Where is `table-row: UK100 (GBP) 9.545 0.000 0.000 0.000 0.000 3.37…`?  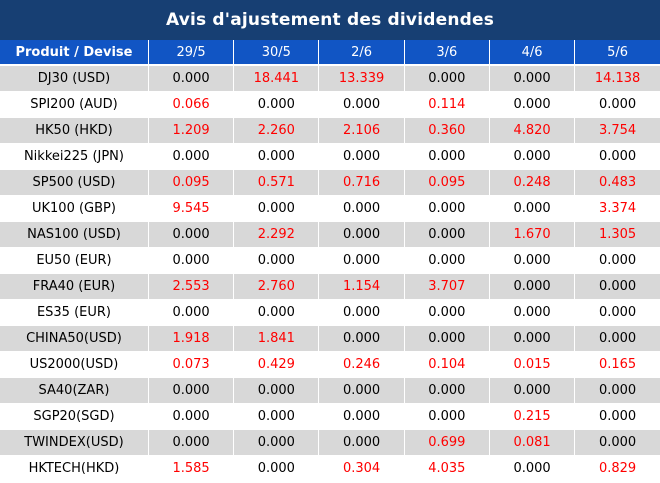 table-row: UK100 (GBP) 9.545 0.000 0.000 0.000 0.000 3.37… is located at coordinates (330, 208).